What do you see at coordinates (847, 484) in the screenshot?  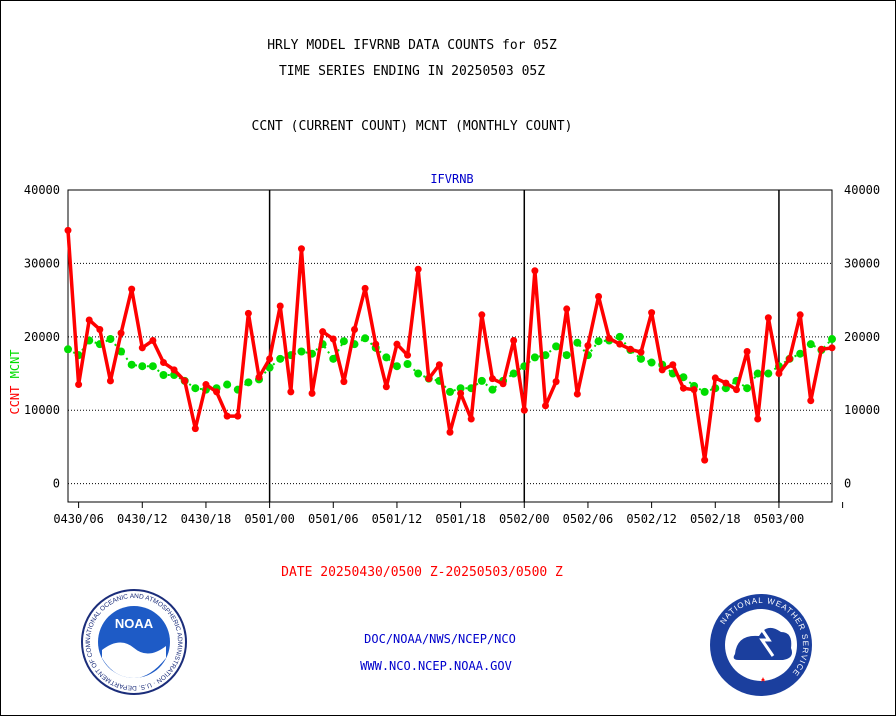 I see `y-tick-label-right: 0` at bounding box center [847, 484].